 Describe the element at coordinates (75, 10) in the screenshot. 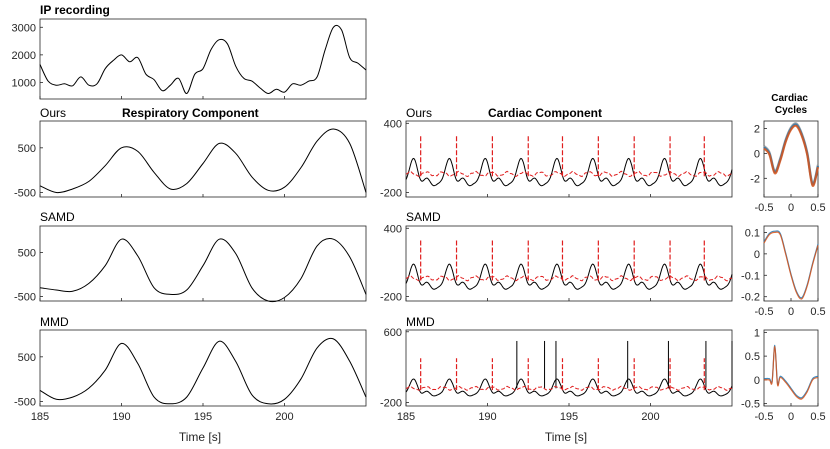

I see `ip-title: IP recording` at that location.